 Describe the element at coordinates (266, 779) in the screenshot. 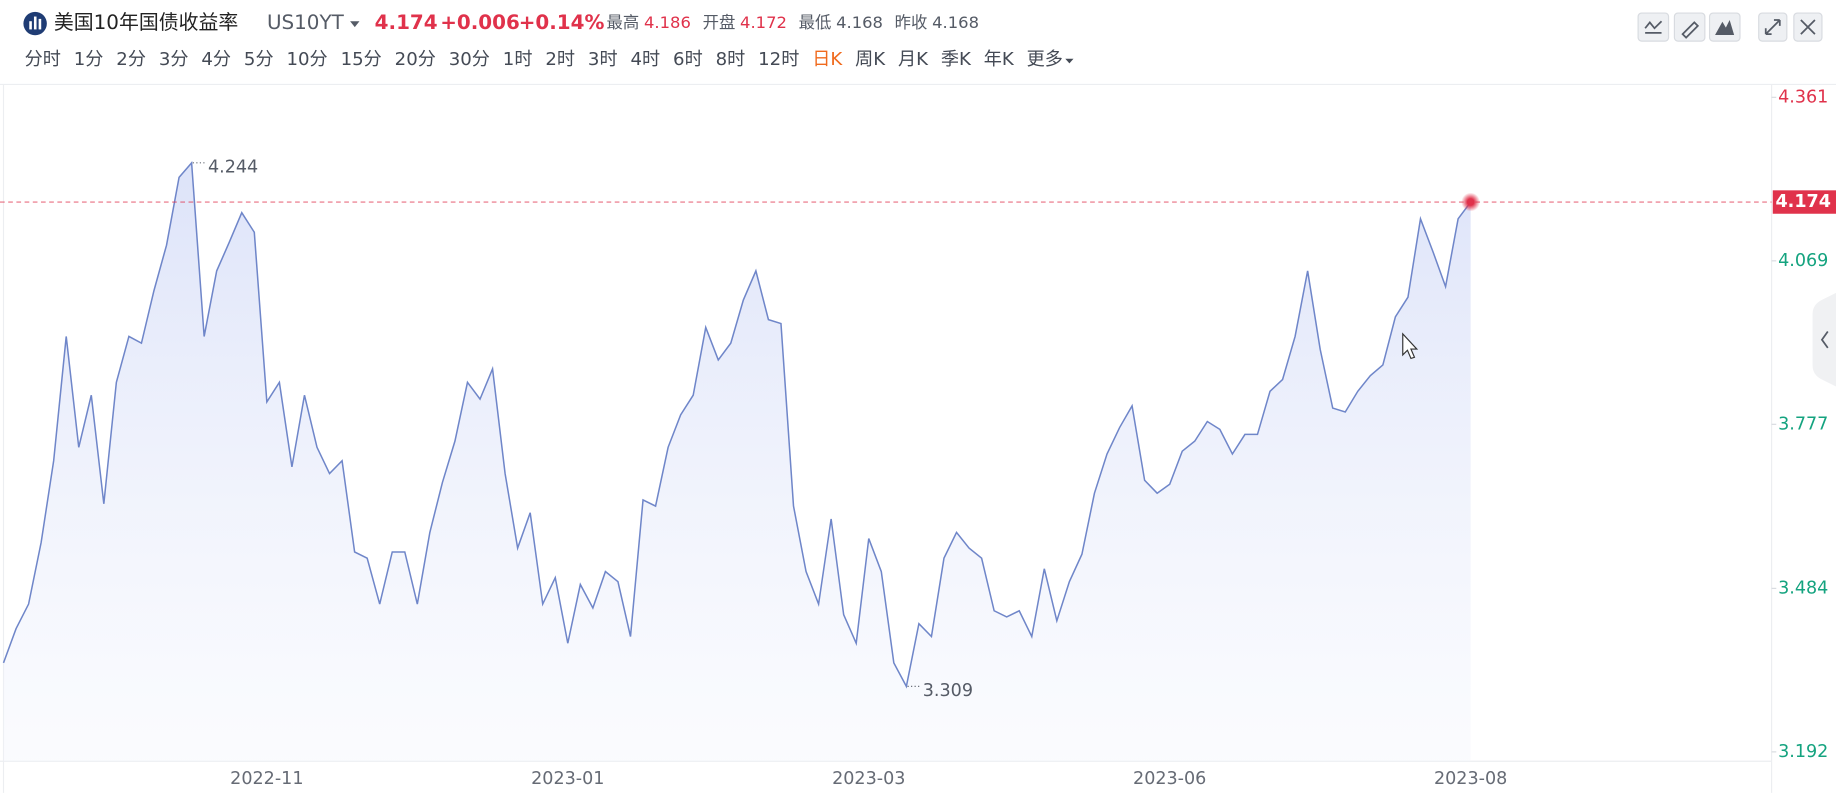

I see `x-tick-label: 2022-11` at that location.